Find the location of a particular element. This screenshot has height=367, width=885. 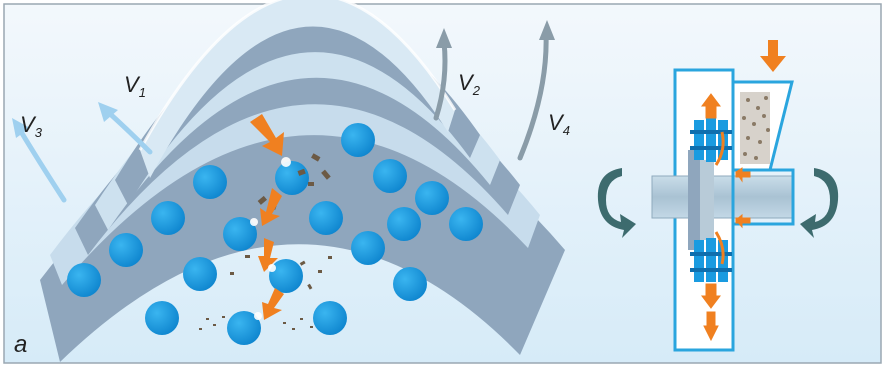

velocity-arrow-v4 is located at coordinates (533, 96).